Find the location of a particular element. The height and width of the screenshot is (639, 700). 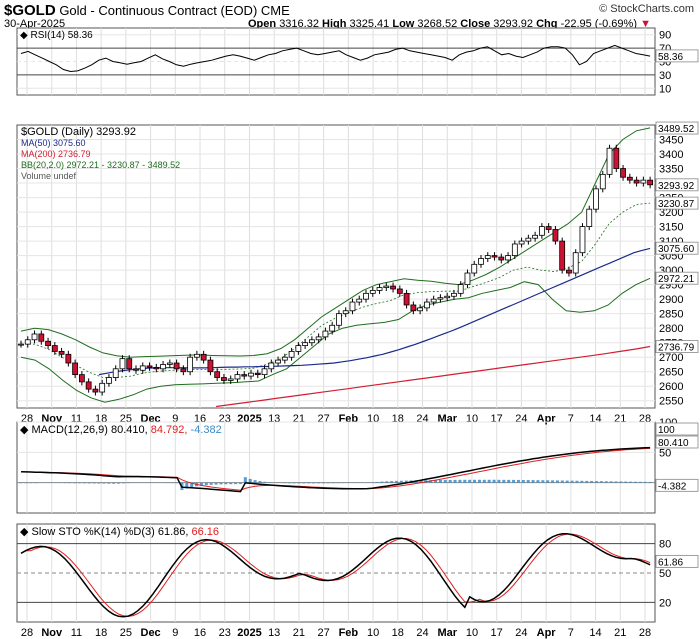

price-right-label: 3075.60 is located at coordinates (676, 249).